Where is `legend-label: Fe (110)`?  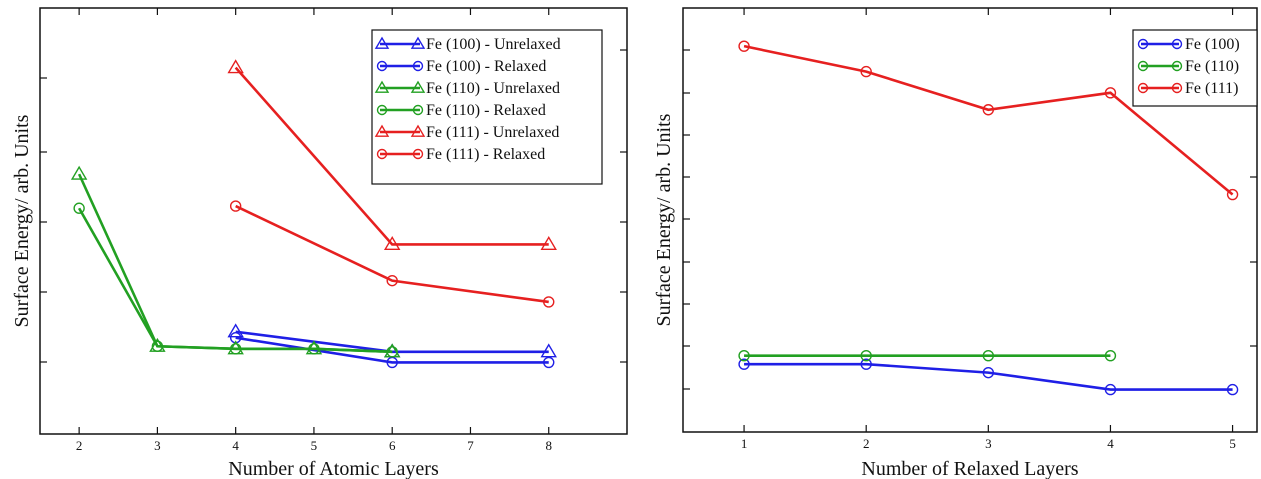
legend-label: Fe (110) is located at coordinates (1212, 66).